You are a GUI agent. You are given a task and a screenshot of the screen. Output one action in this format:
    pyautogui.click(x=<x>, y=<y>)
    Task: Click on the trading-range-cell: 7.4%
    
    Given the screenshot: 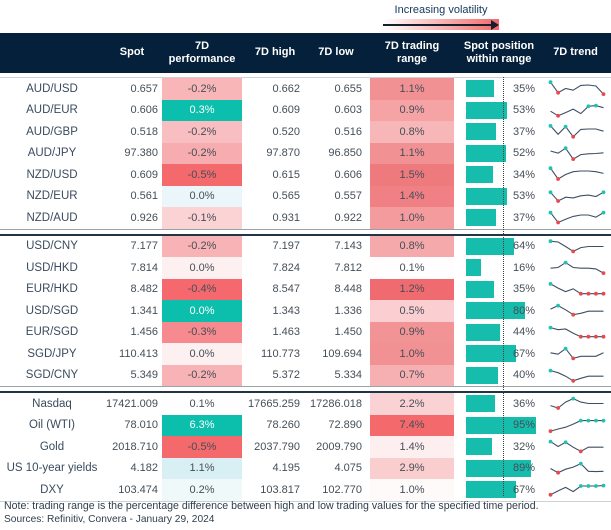 What is the action you would take?
    pyautogui.click(x=412, y=425)
    